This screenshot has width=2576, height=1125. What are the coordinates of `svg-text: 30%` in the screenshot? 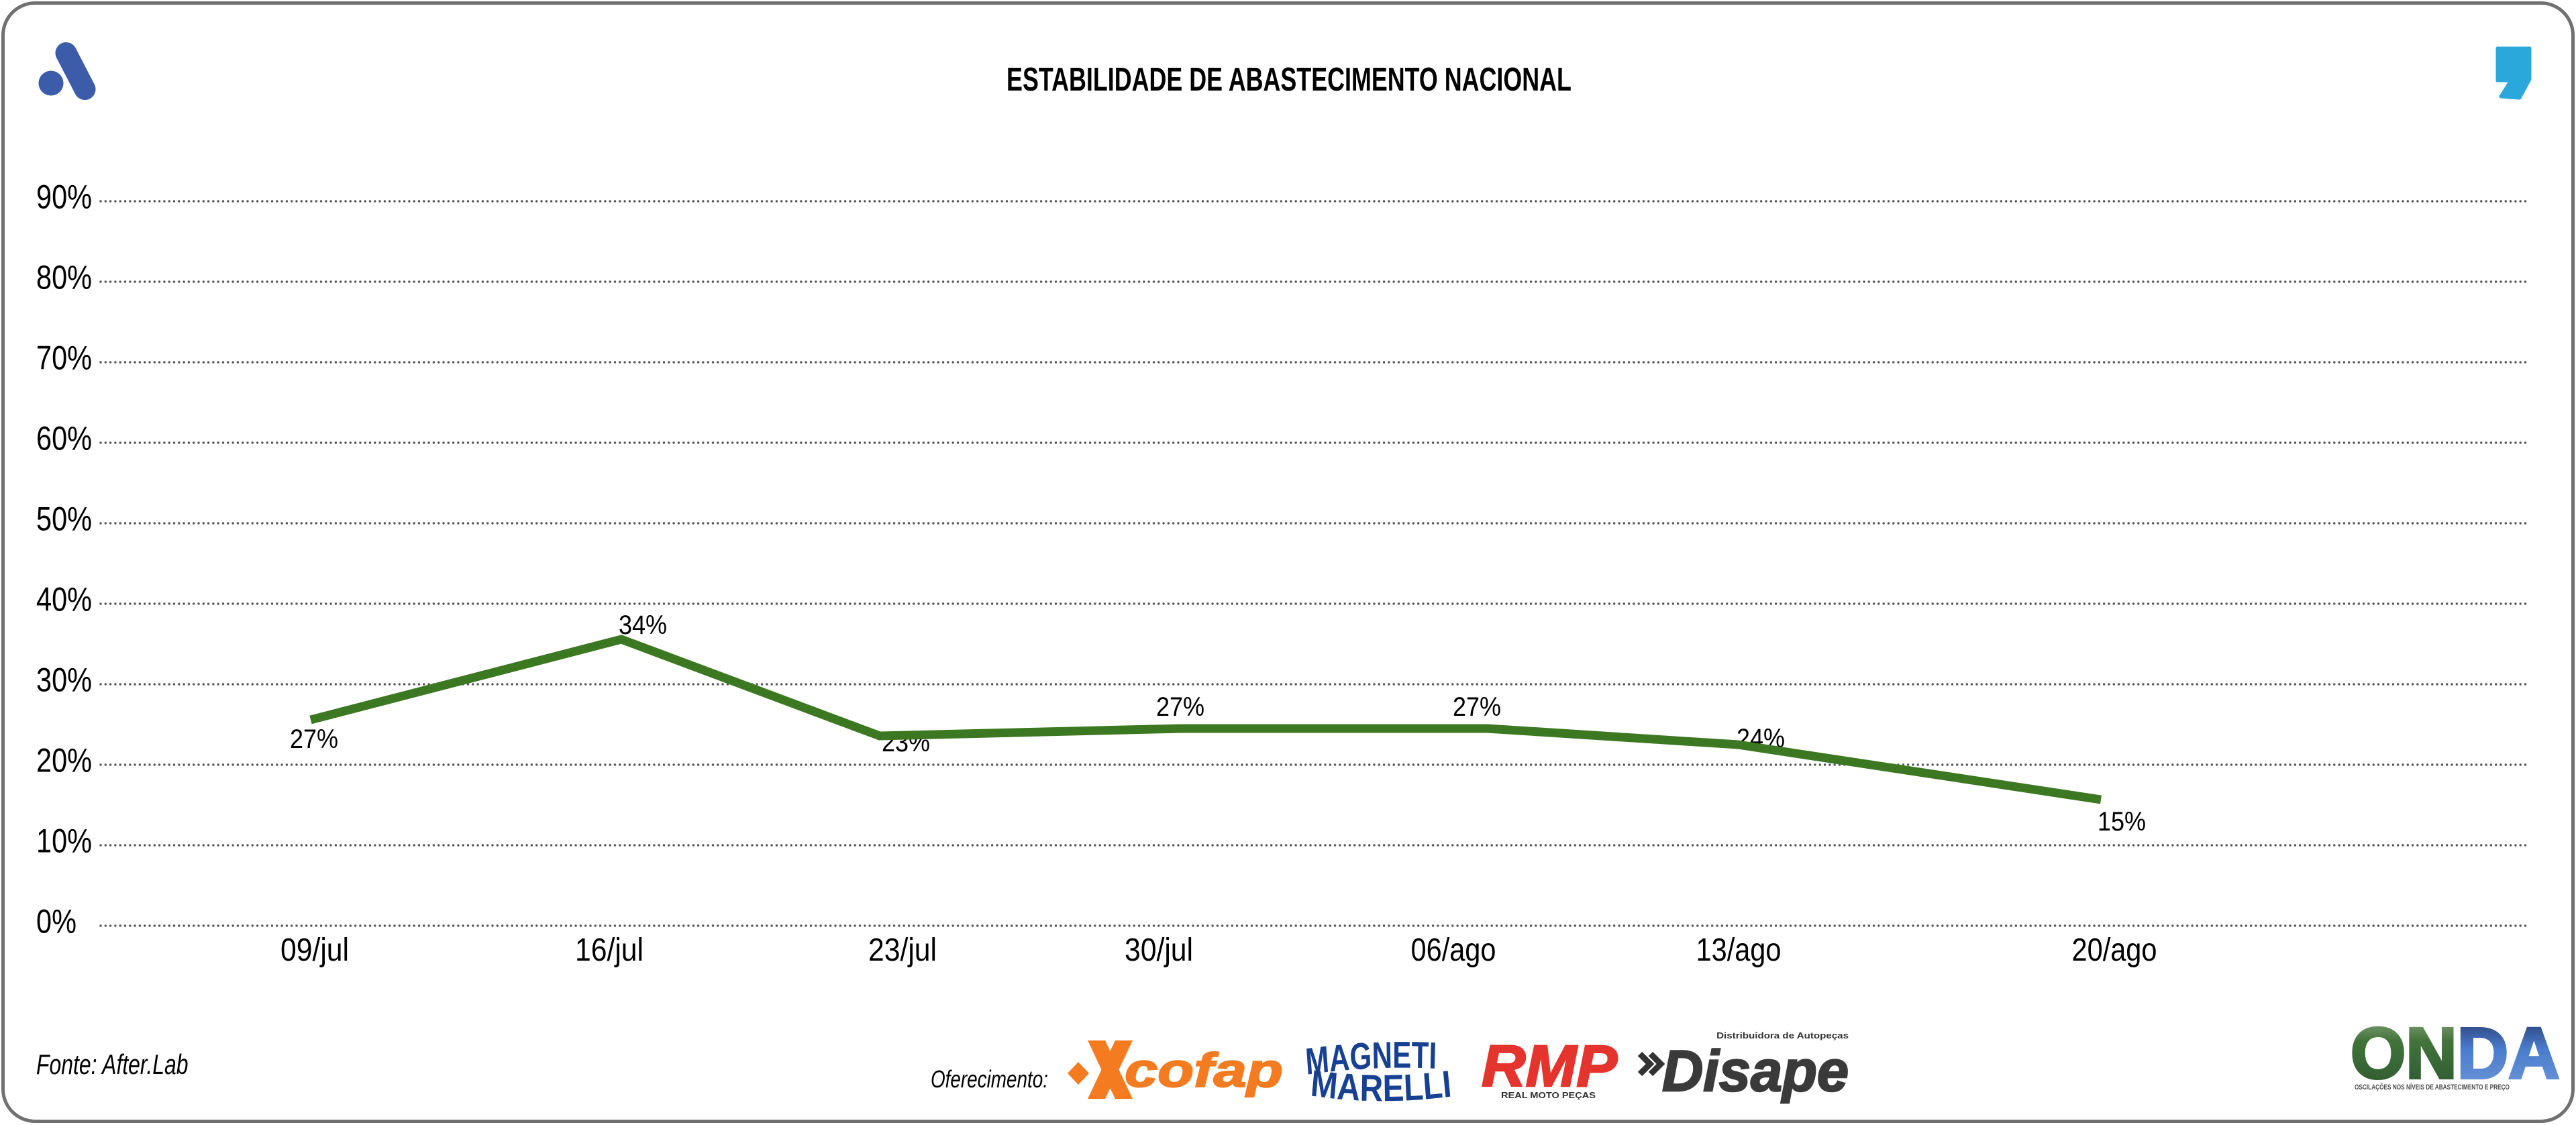 It's located at (64, 680).